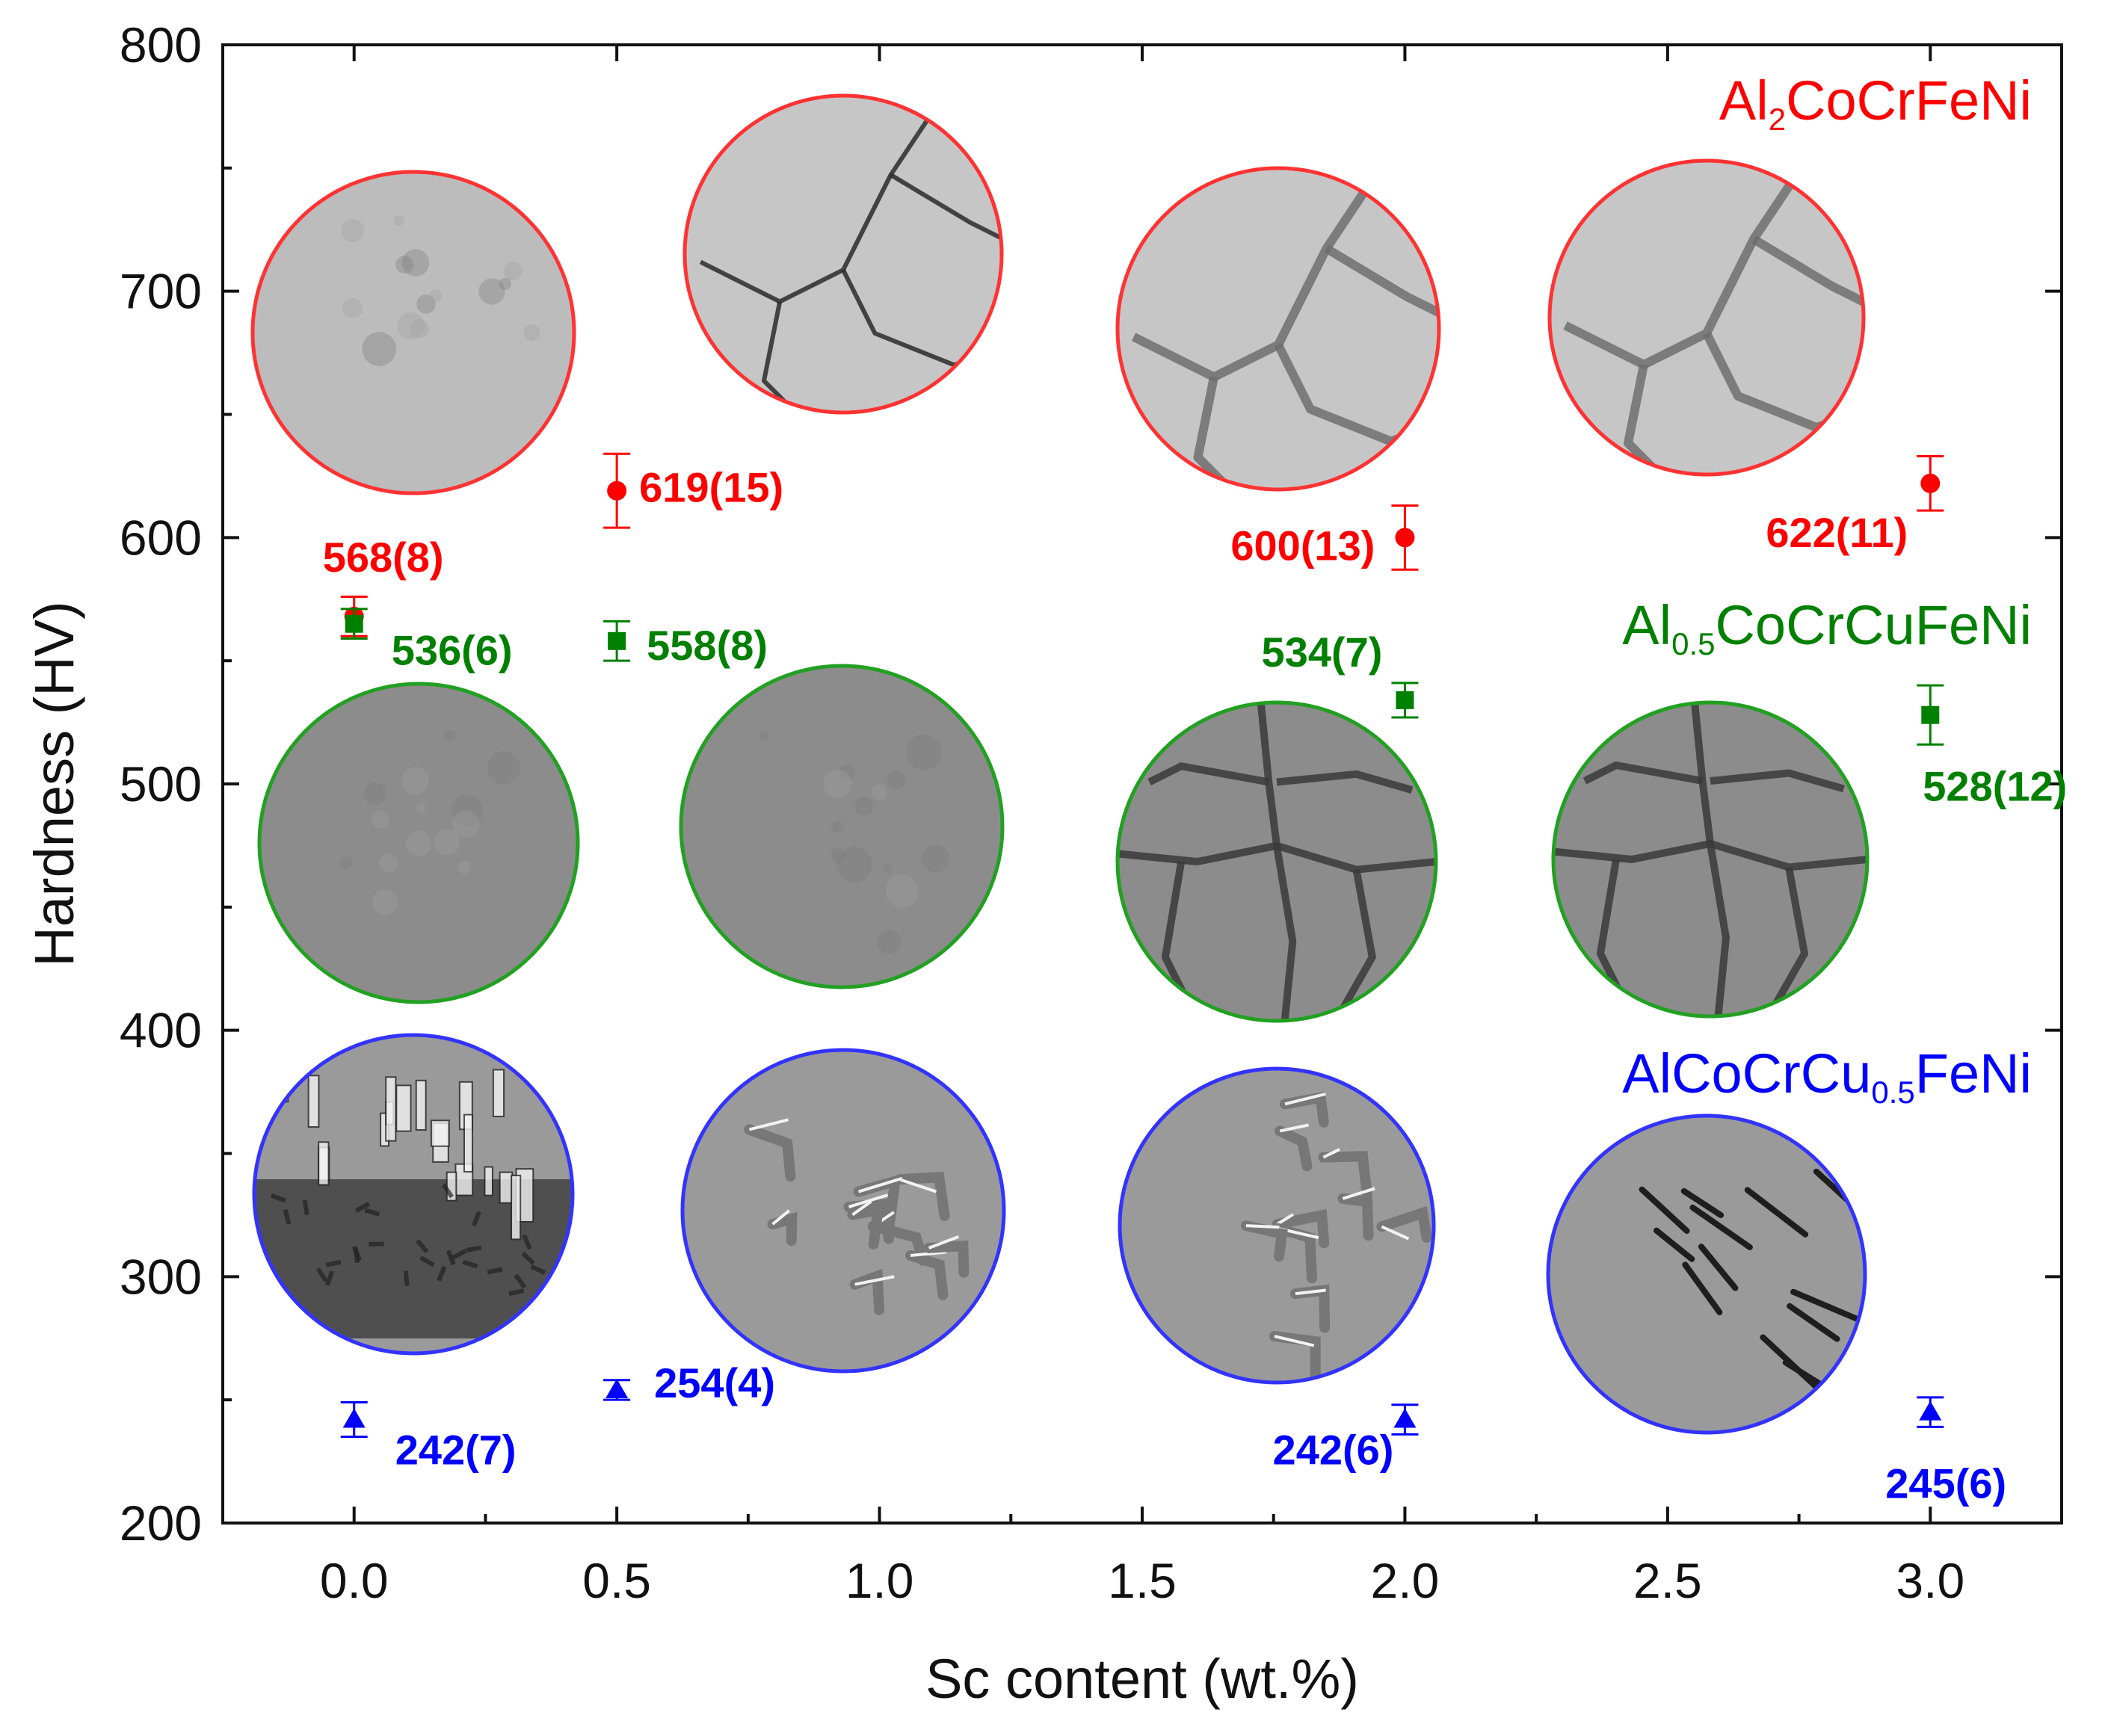 The image size is (2105, 1736). What do you see at coordinates (354, 1580) in the screenshot?
I see `x-tick-label: 0.0` at bounding box center [354, 1580].